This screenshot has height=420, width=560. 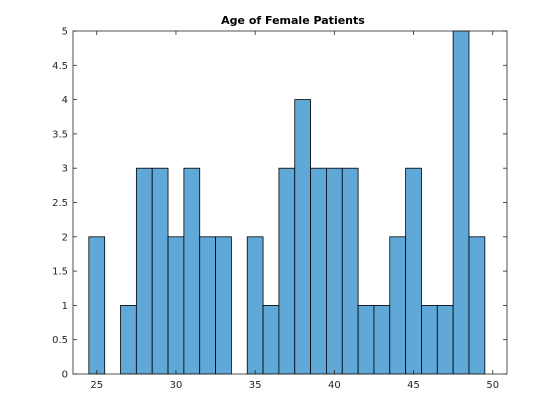 I want to click on x-tick-label: 35, so click(x=255, y=385).